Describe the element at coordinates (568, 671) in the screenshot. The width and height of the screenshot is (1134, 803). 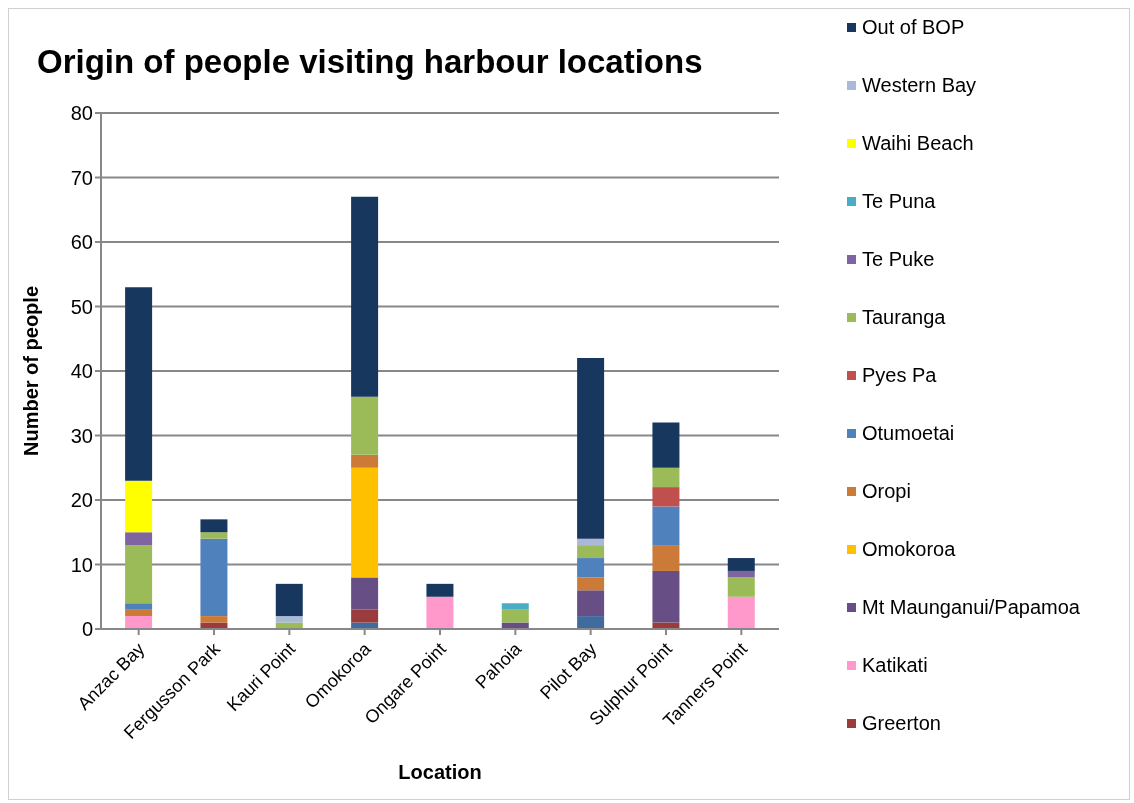
I see `x-tick-label: Pilot Bay` at that location.